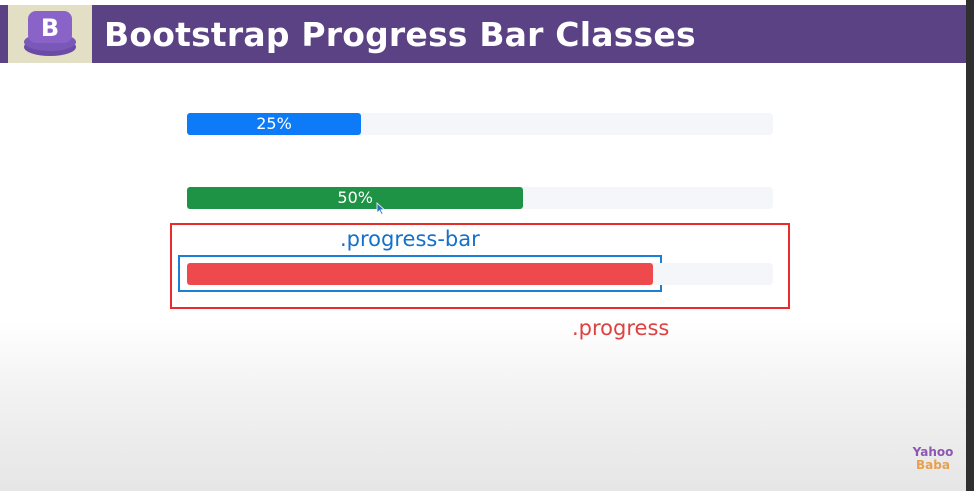 This screenshot has height=491, width=974. Describe the element at coordinates (400, 34) in the screenshot. I see `slide-title: Bootstrap Progress Bar Classes` at that location.